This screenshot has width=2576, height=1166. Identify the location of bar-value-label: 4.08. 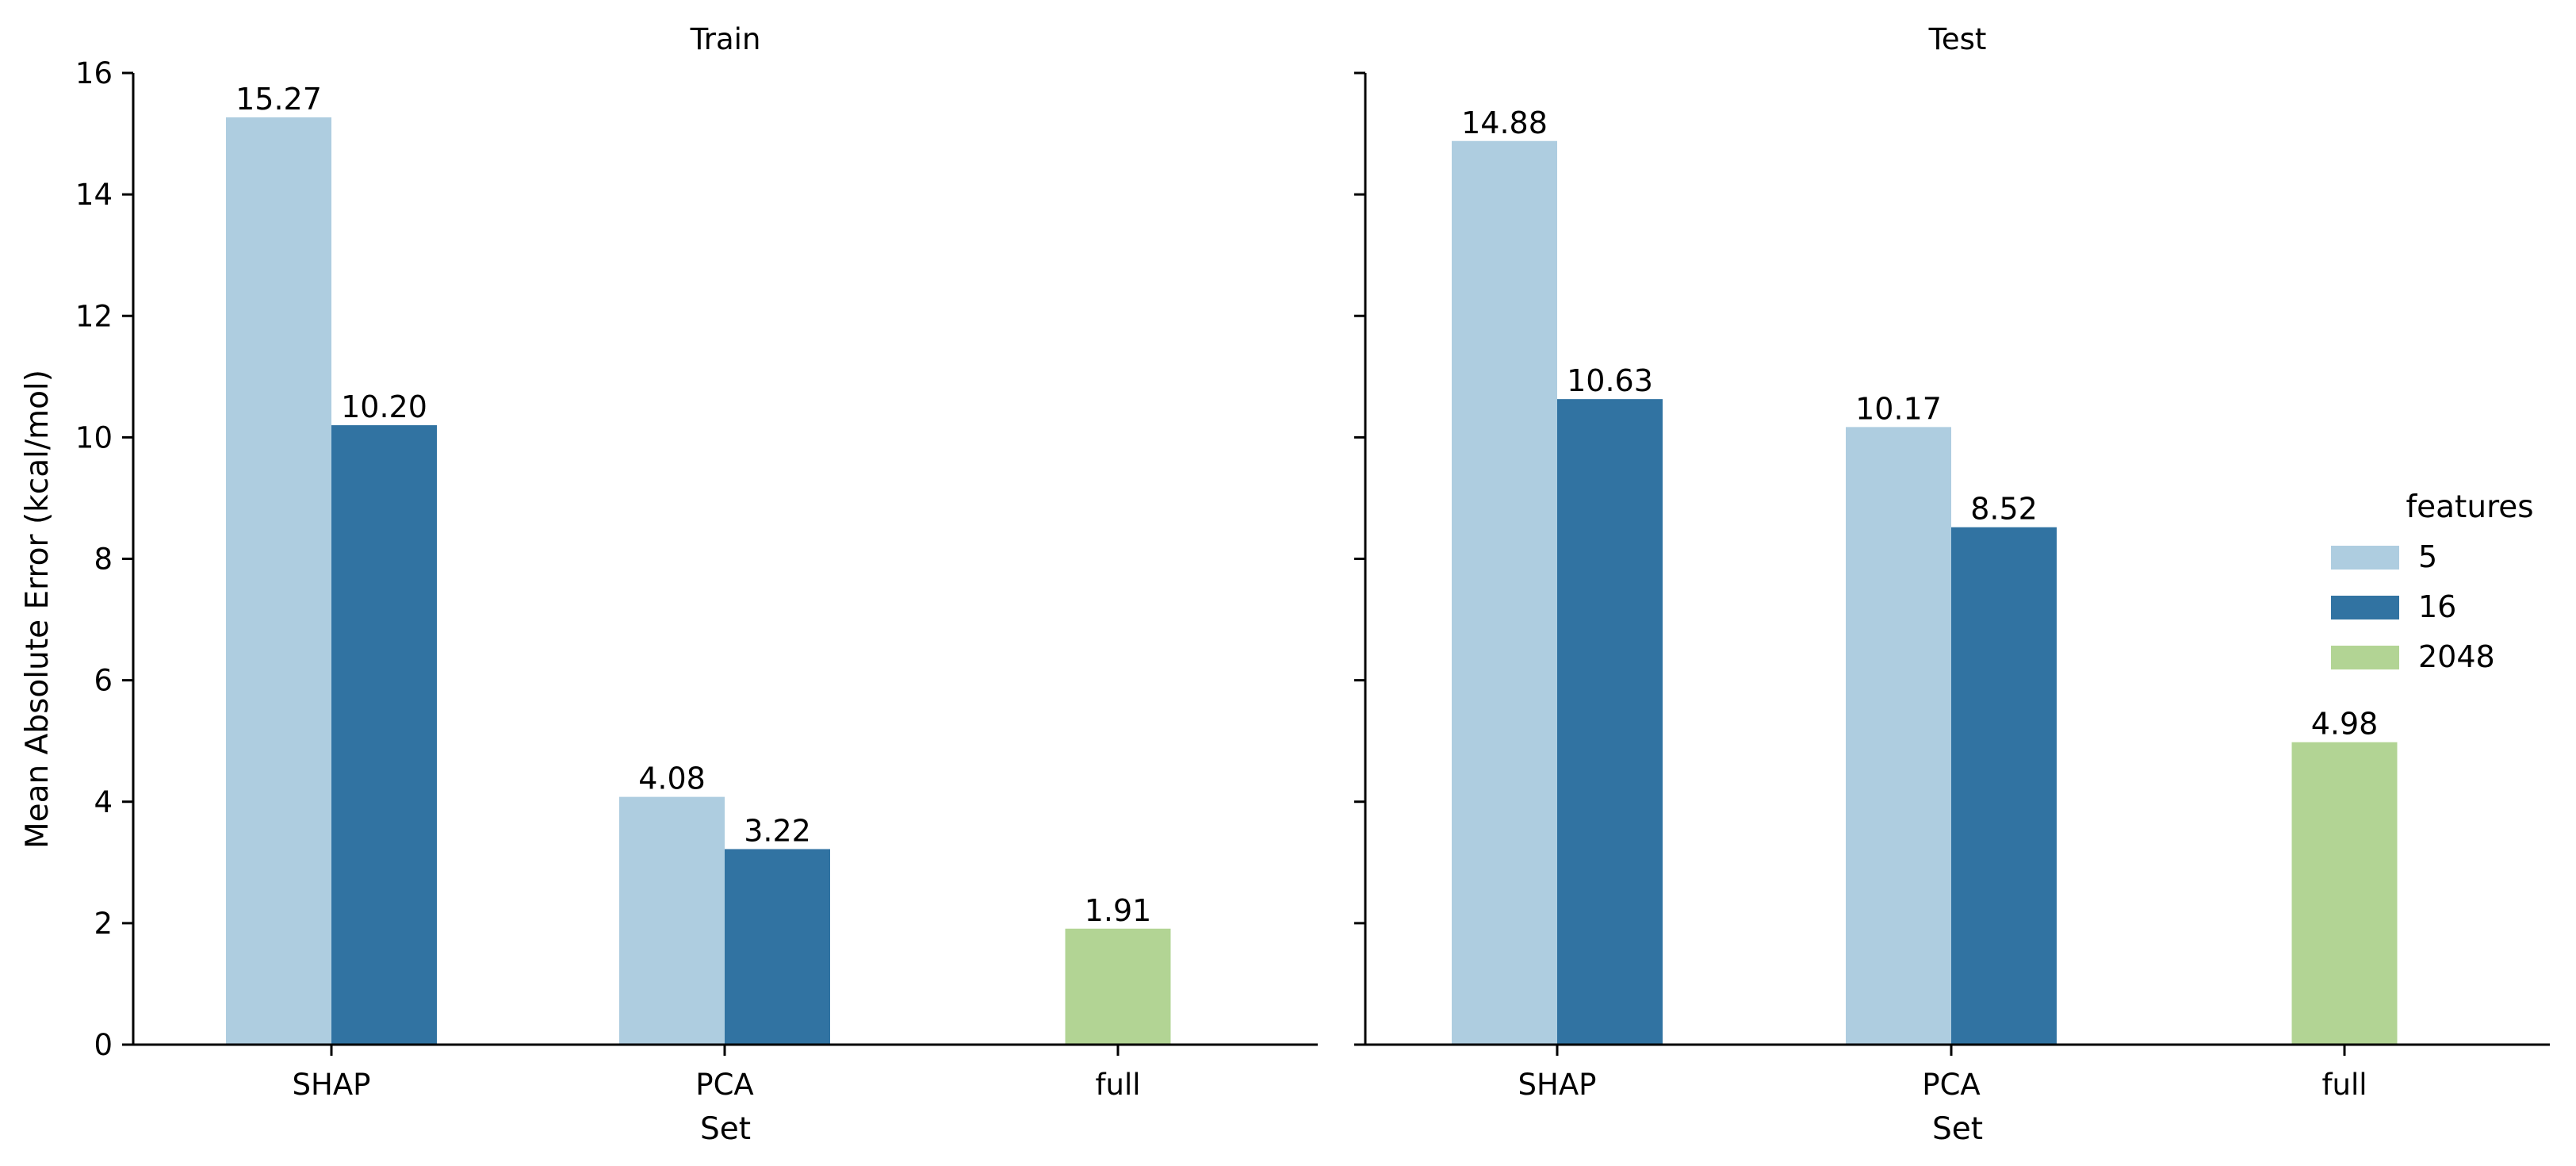
(672, 779).